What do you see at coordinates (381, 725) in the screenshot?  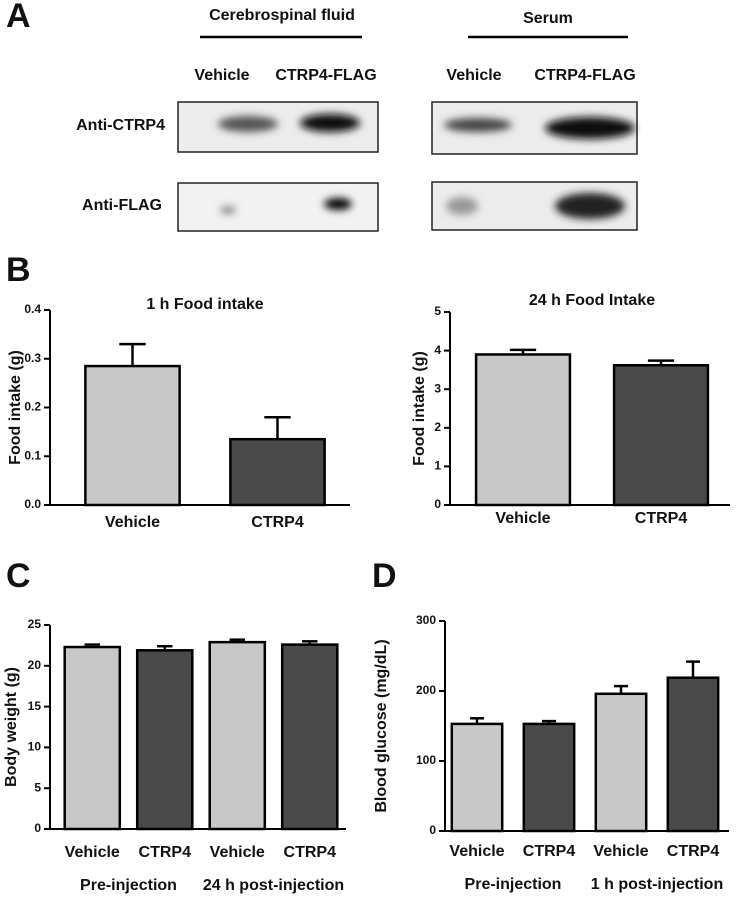 I see `y-axis-label: Blood glucose (mg/dL)` at bounding box center [381, 725].